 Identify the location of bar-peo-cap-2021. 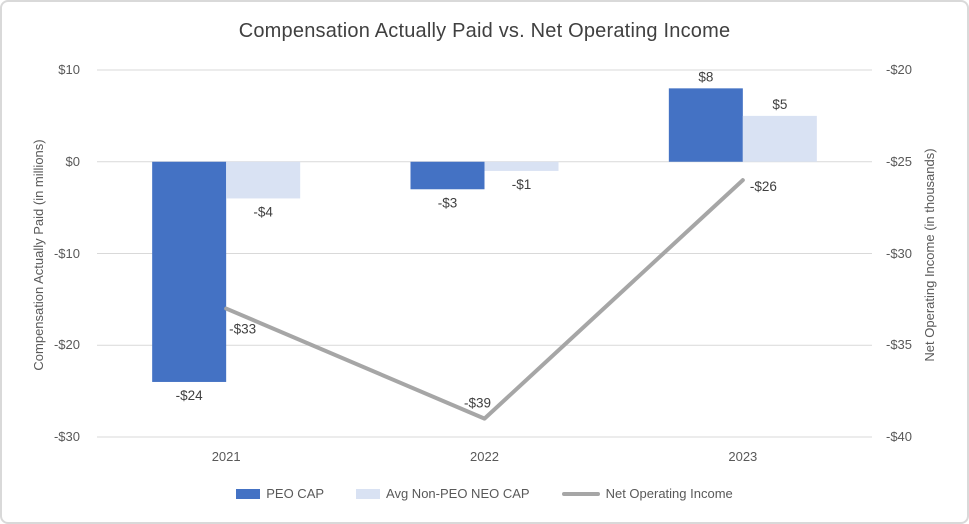
(189, 271).